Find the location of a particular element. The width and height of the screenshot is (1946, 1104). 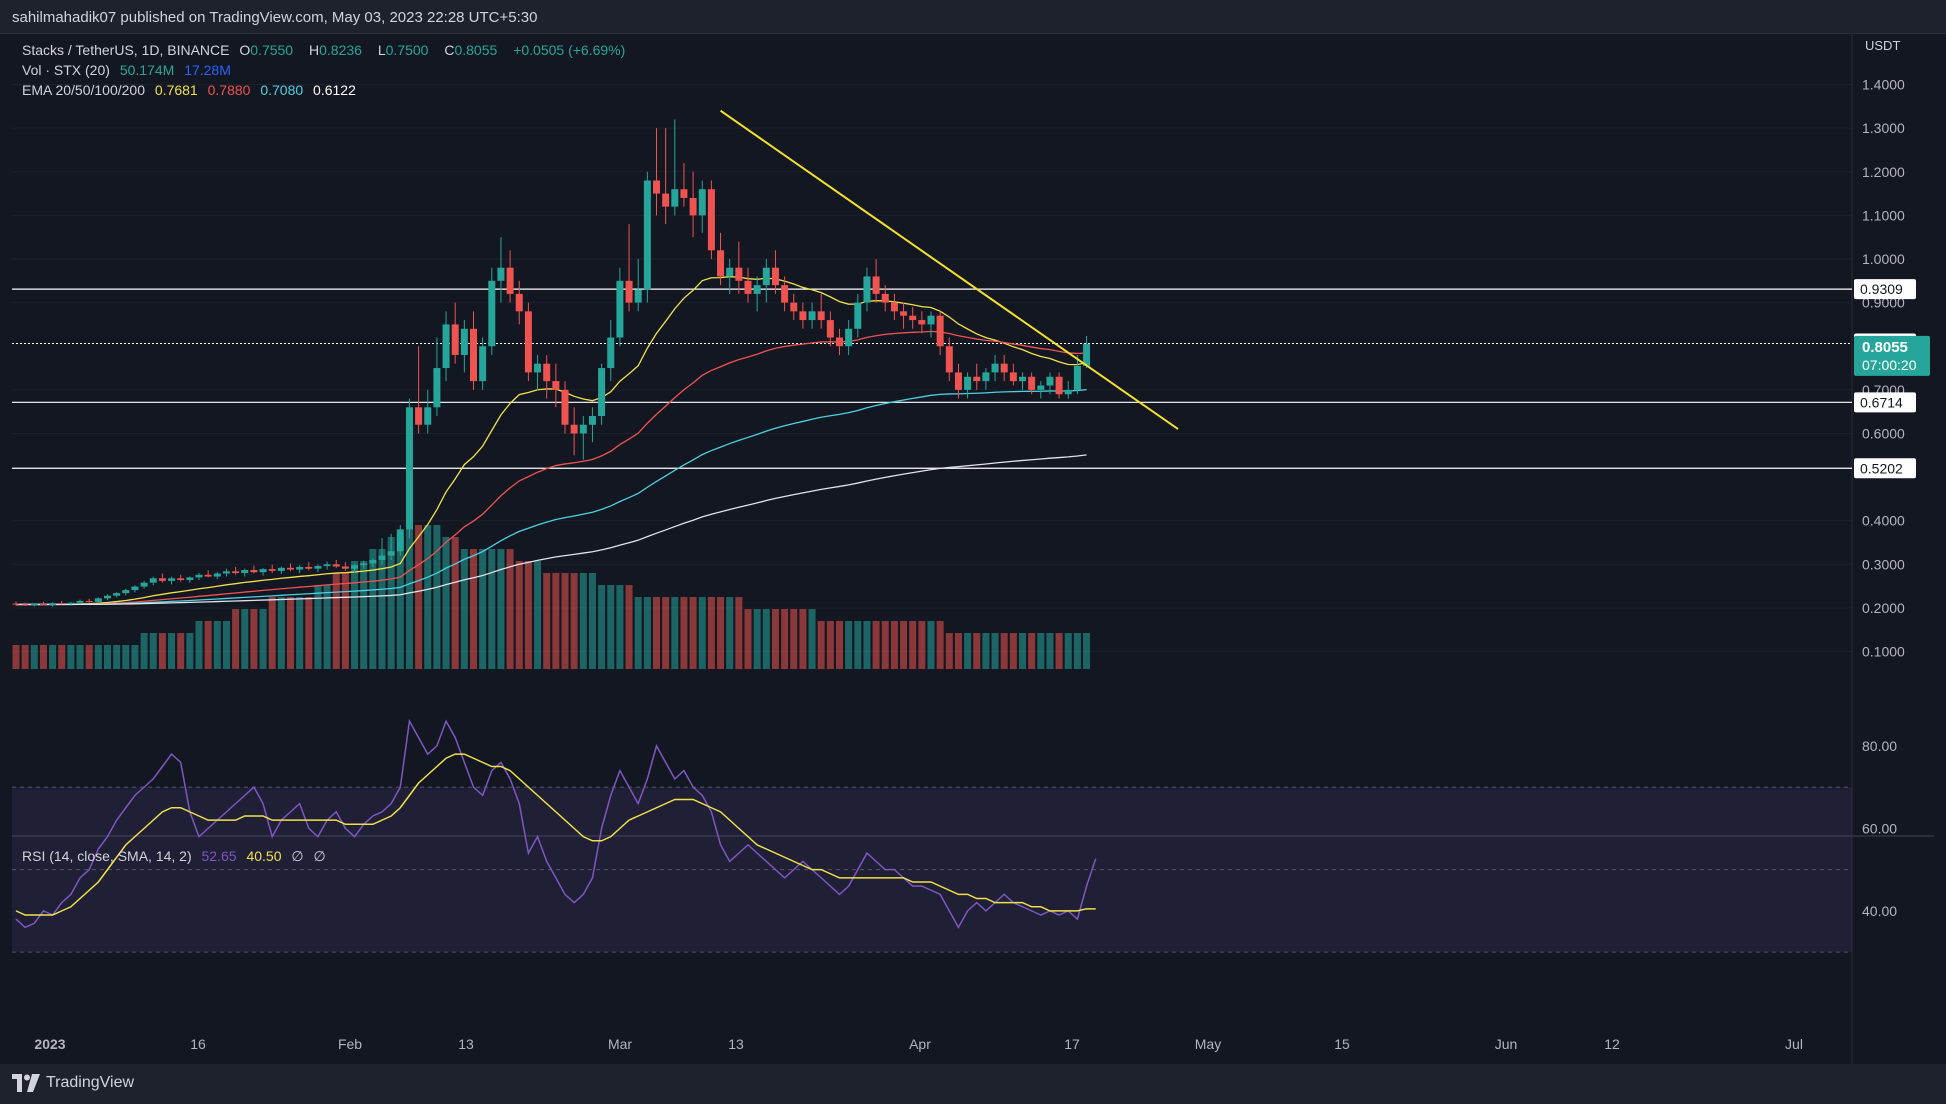

time-tick-label: Jun is located at coordinates (1506, 1044).